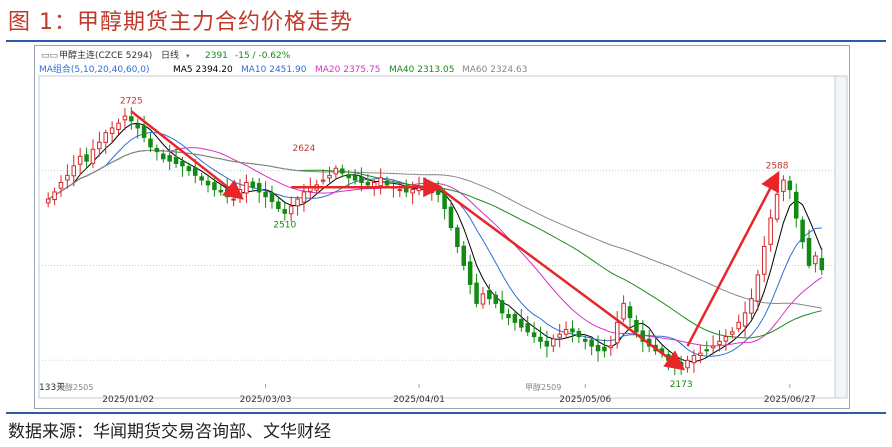 The image size is (892, 447). Describe the element at coordinates (49, 56) in the screenshot. I see `toolbar-menu-icon: ▭▭` at that location.